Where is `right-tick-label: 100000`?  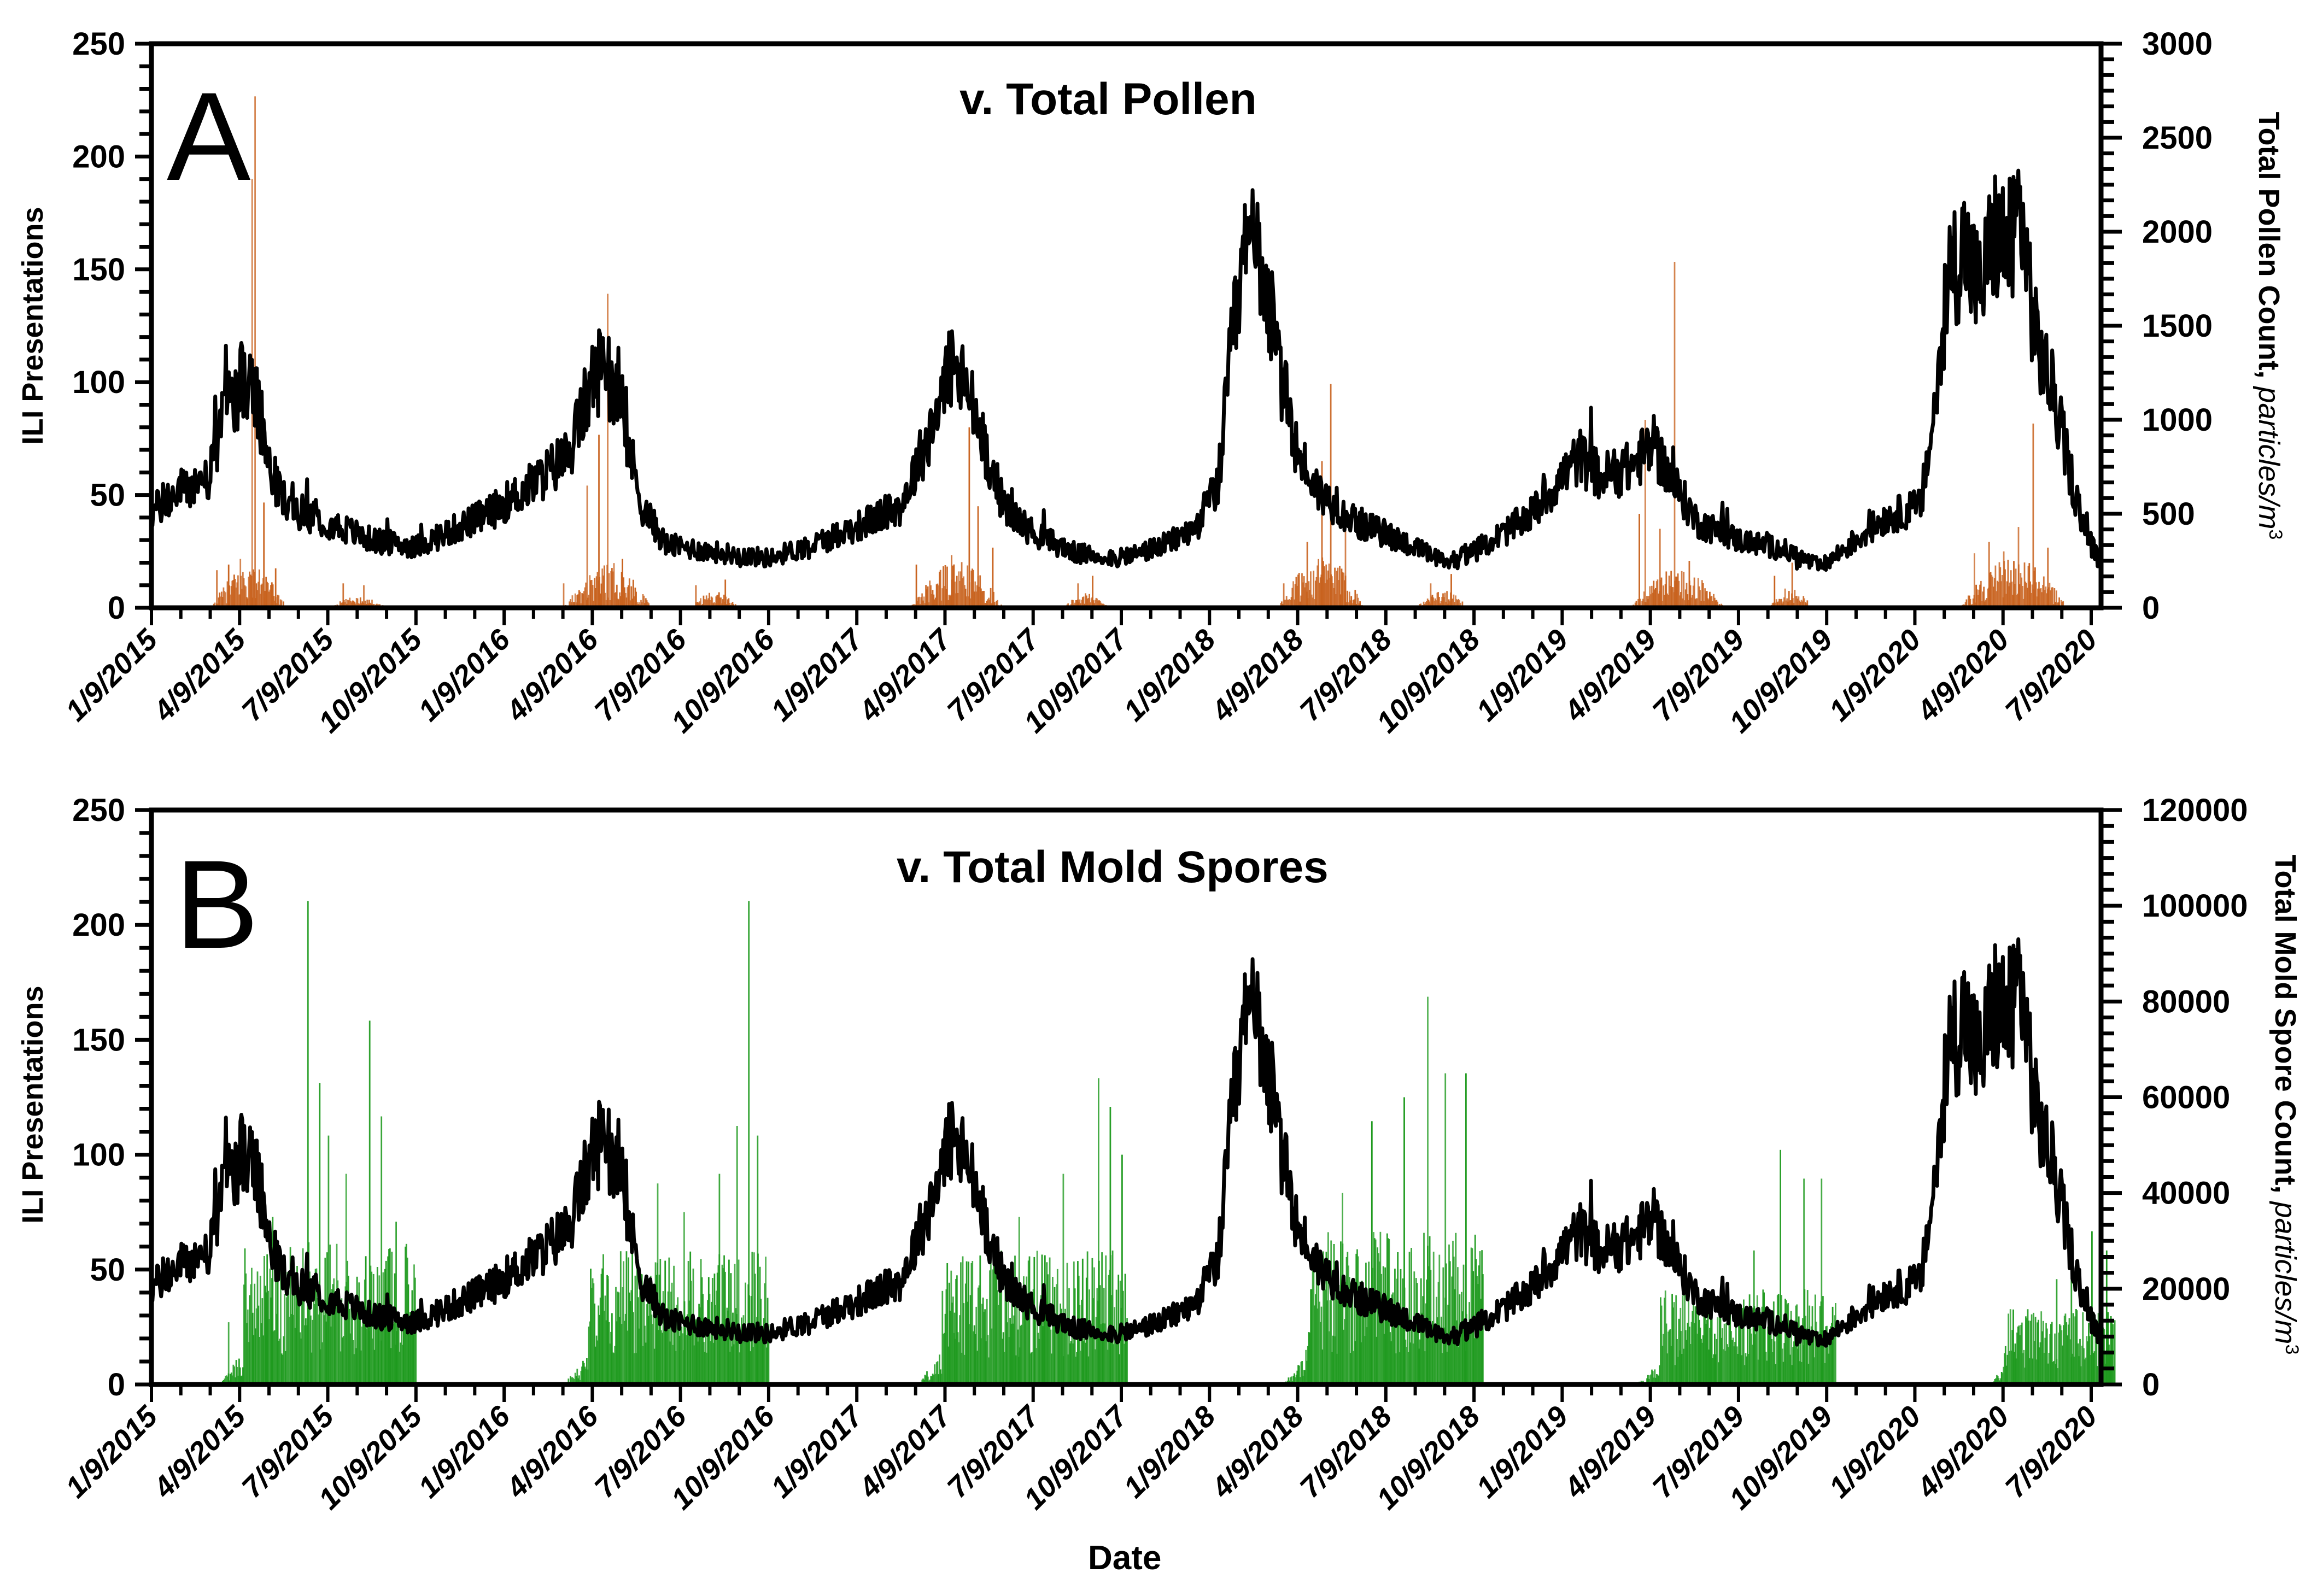
right-tick-label: 100000 is located at coordinates (2195, 906).